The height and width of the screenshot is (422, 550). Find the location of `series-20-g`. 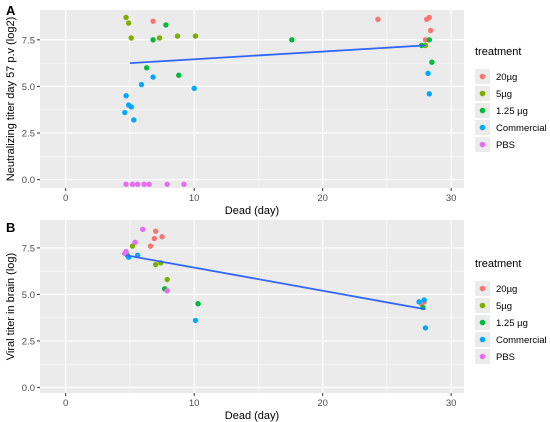

series-20-g is located at coordinates (292, 28).